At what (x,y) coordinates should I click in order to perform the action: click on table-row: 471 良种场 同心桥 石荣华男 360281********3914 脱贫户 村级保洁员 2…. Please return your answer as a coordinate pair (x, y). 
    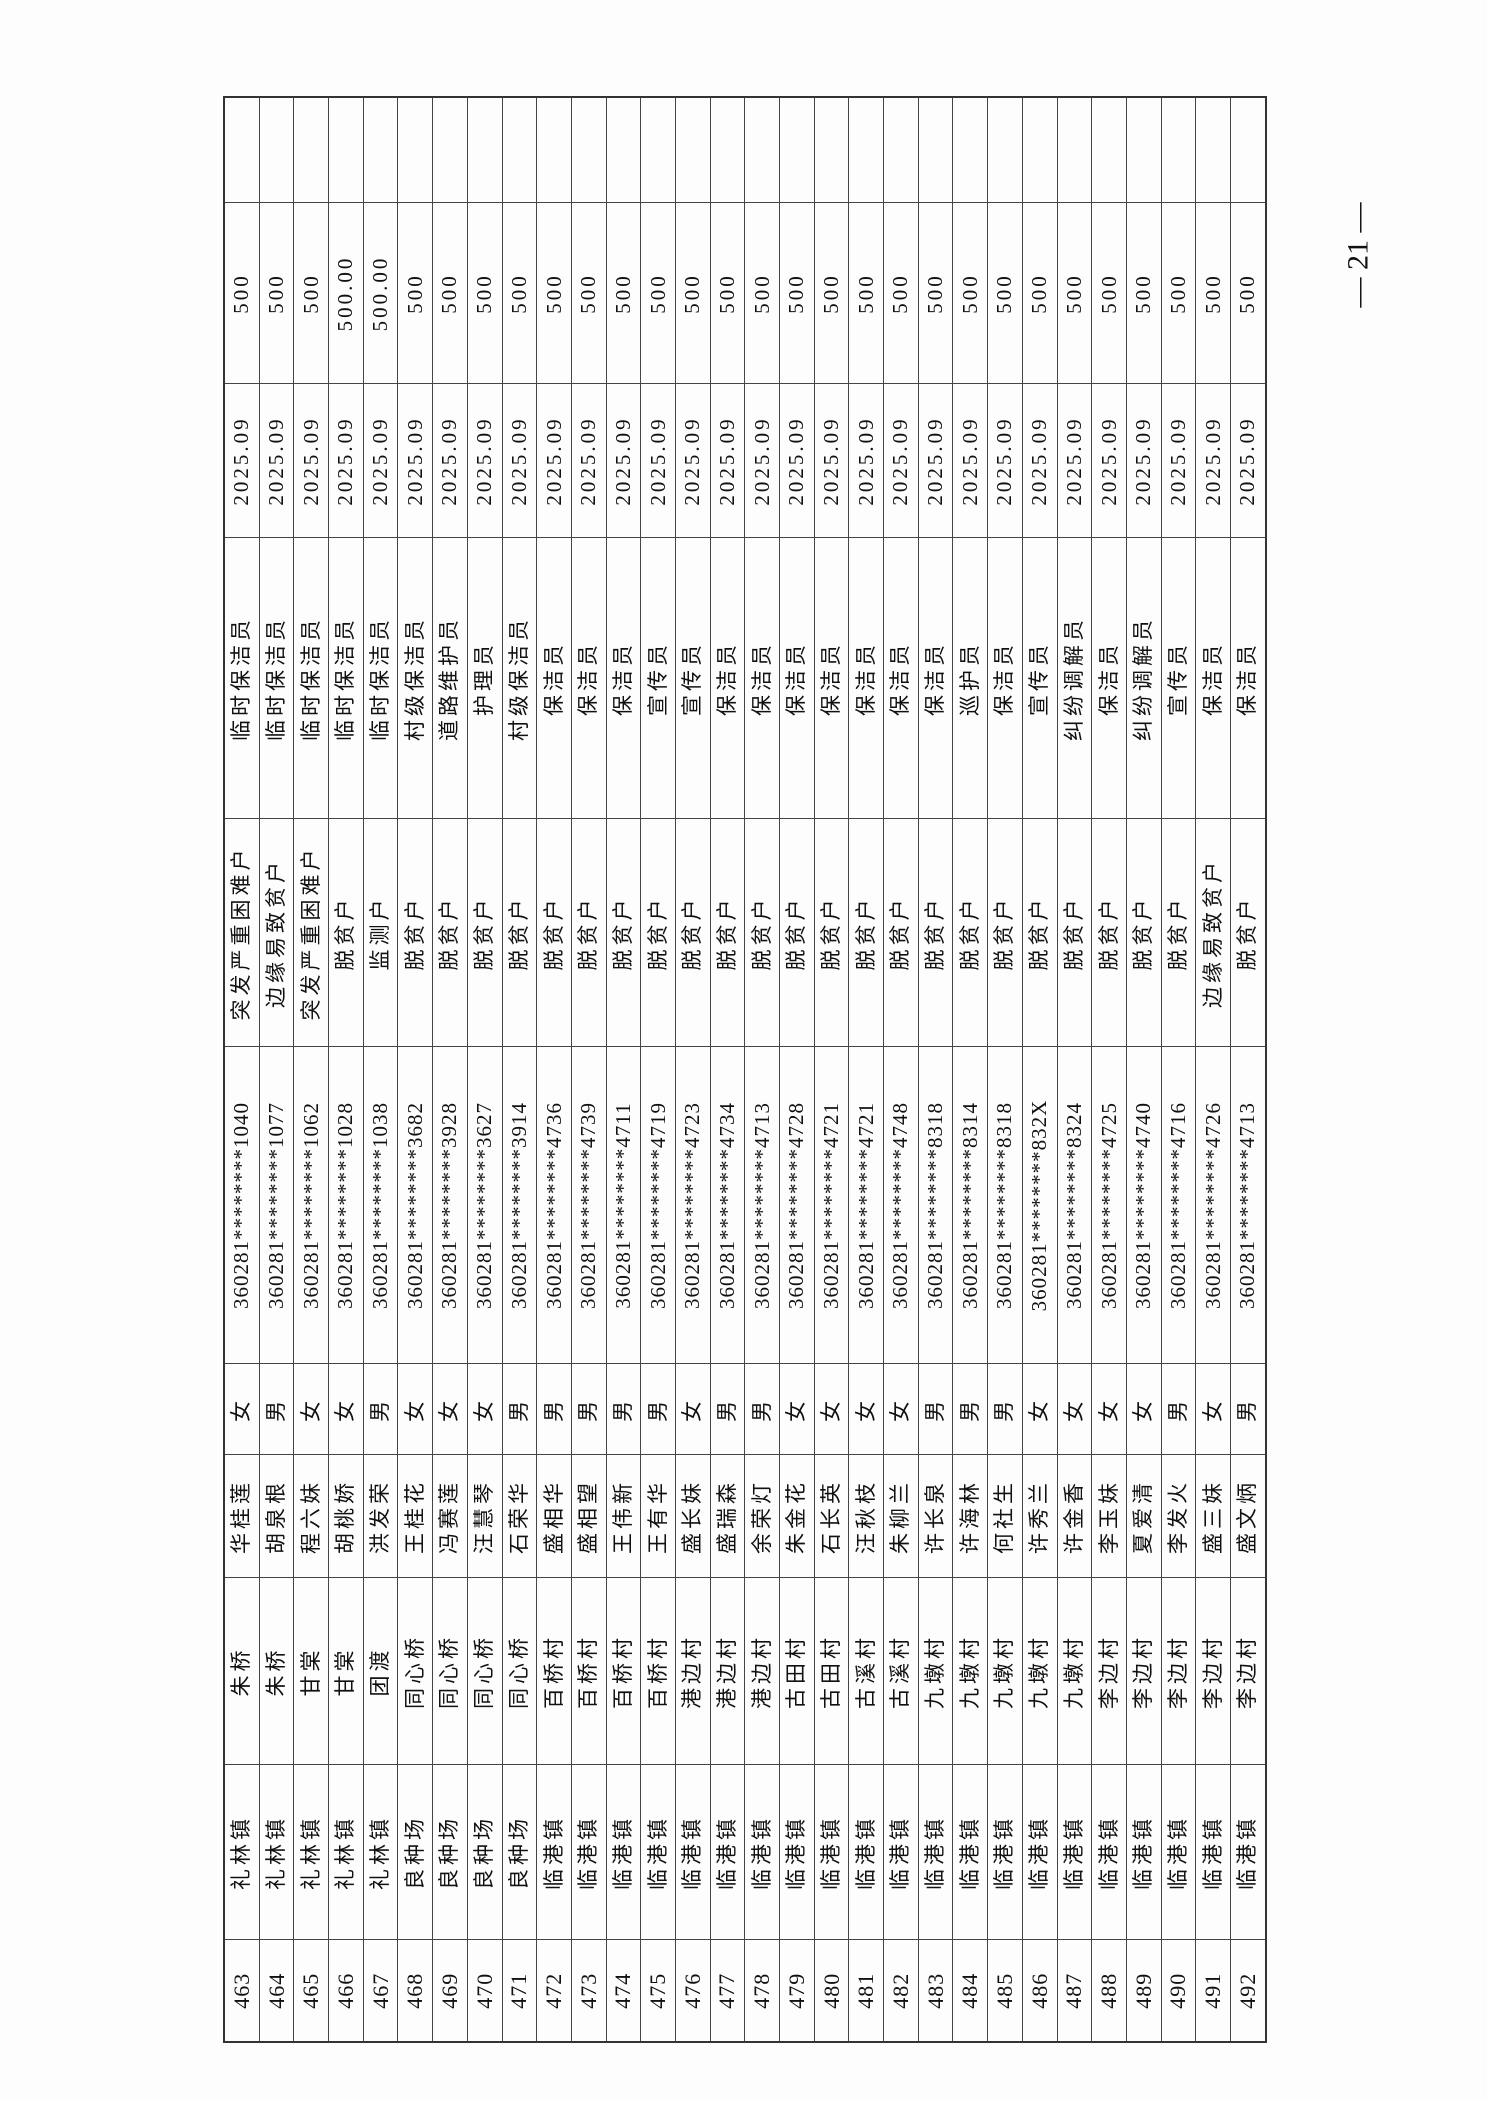
    Looking at the image, I should click on (519, 1069).